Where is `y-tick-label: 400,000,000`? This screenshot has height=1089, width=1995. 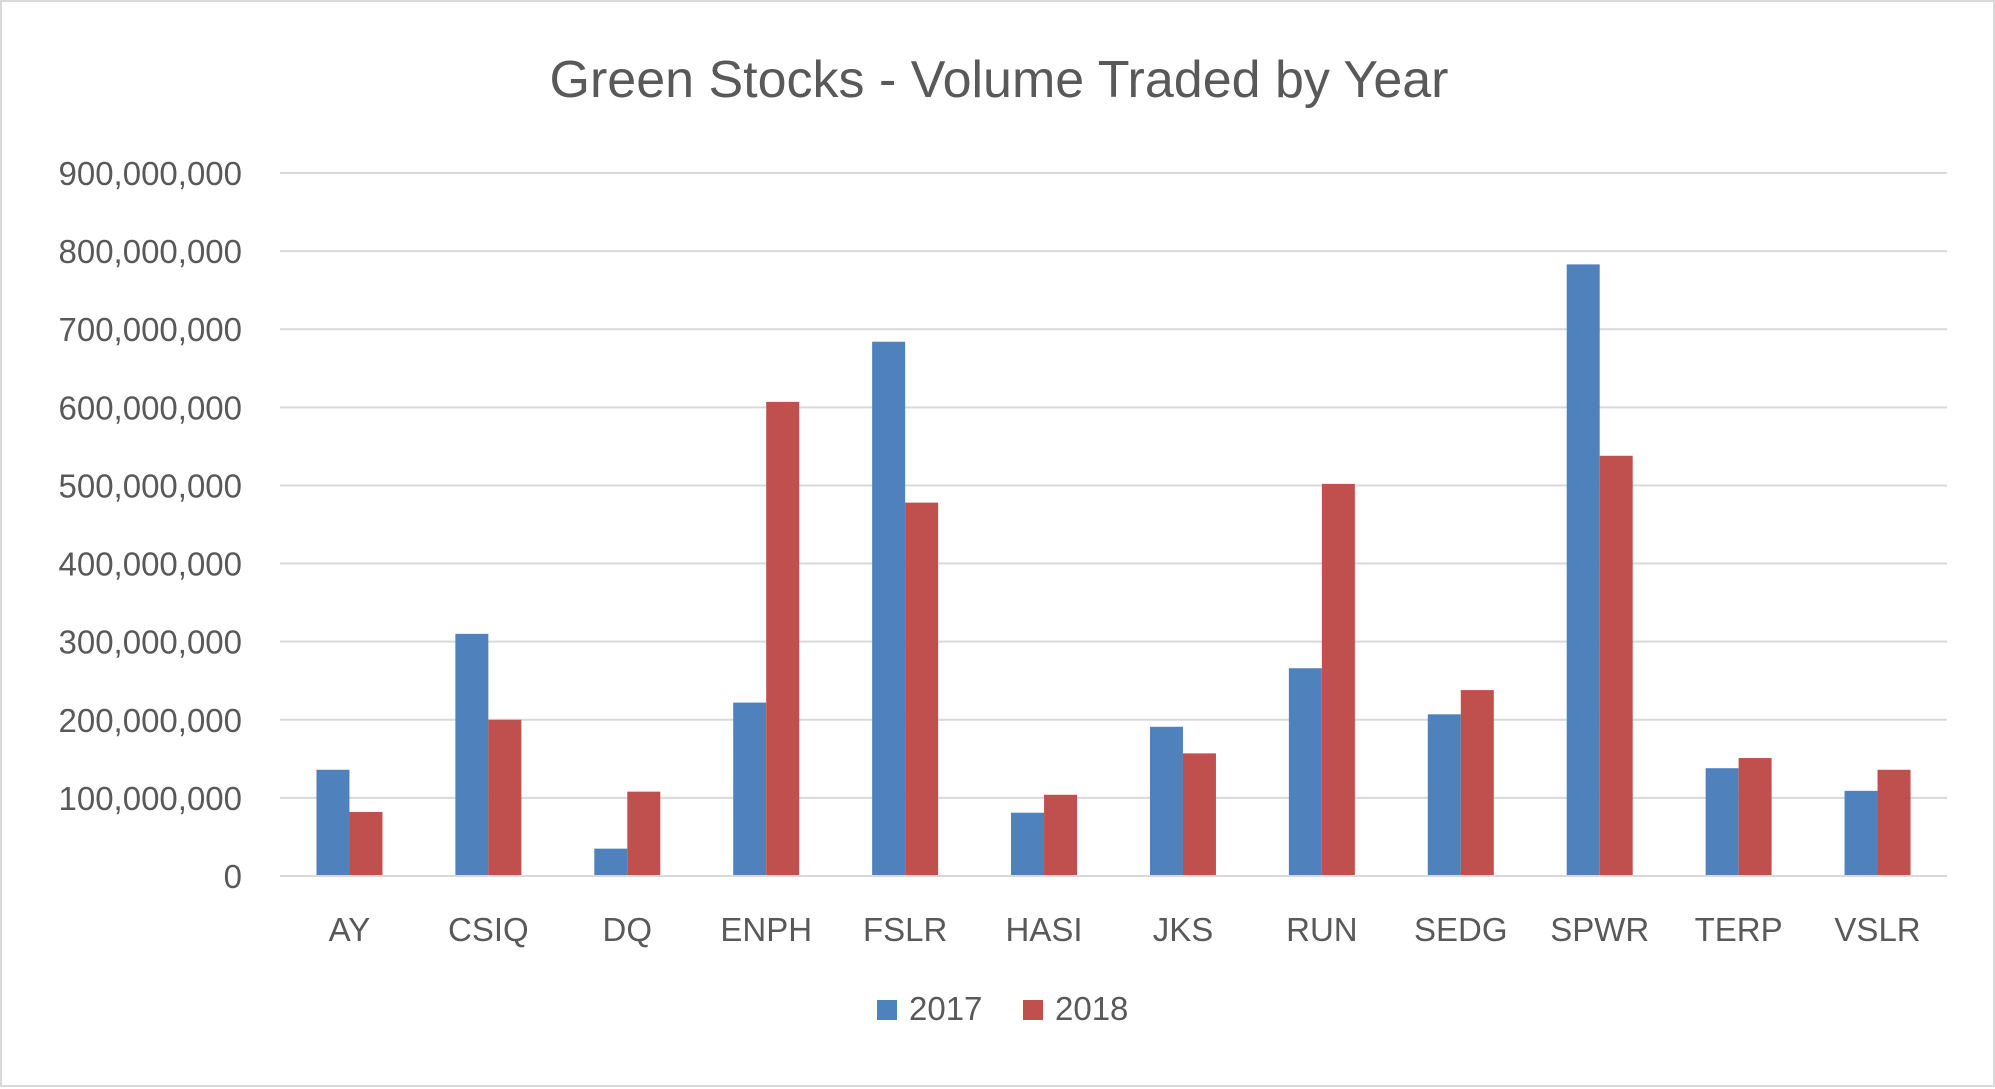
y-tick-label: 400,000,000 is located at coordinates (150, 564).